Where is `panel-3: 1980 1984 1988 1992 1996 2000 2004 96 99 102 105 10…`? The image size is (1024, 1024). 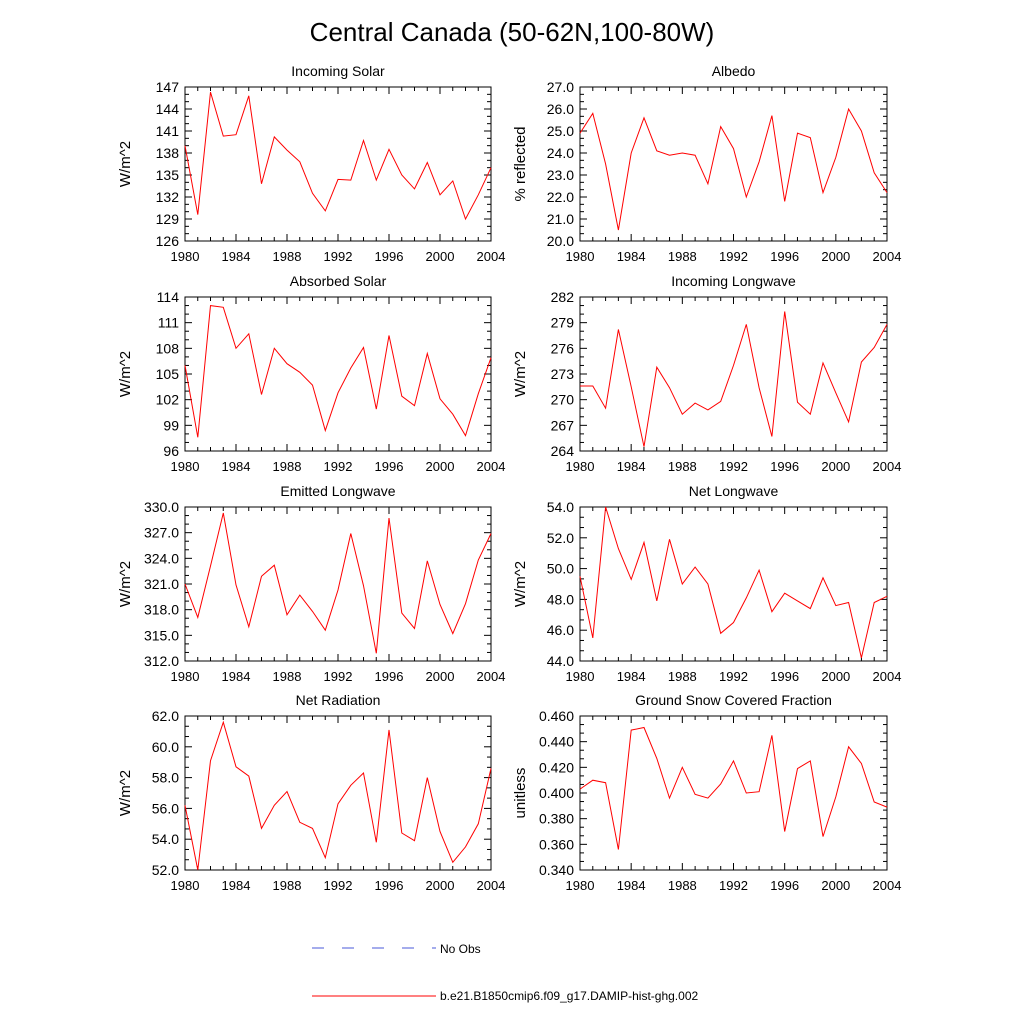
panel-3: 1980 1984 1988 1992 1996 2000 2004 96 99 102 105 10… is located at coordinates (311, 373).